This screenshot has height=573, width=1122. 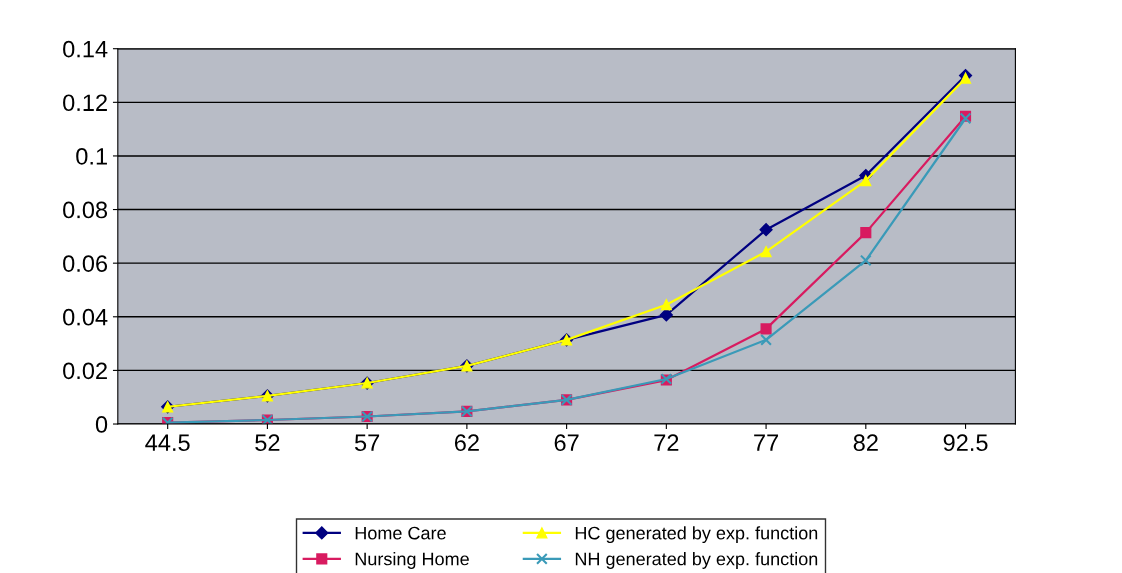 What do you see at coordinates (85, 210) in the screenshot?
I see `y-tick-label: 0.08` at bounding box center [85, 210].